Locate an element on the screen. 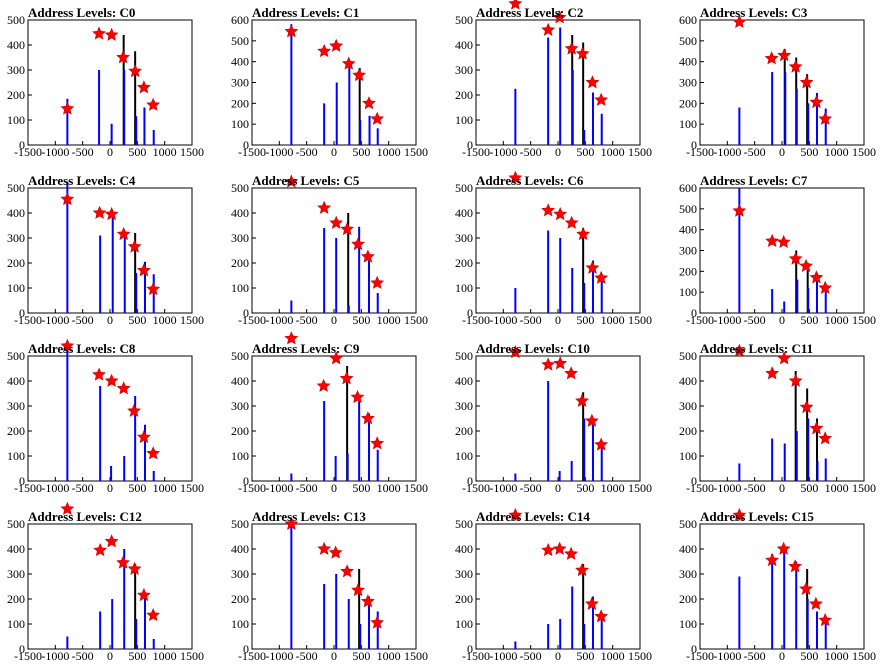  y-tick-label: 300 is located at coordinates (688, 574).